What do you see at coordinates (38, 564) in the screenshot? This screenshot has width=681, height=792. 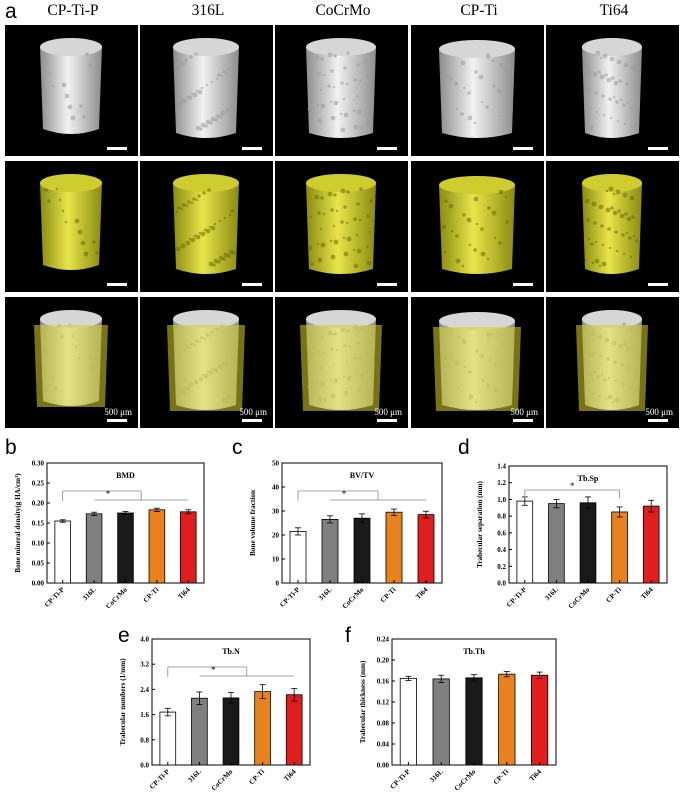 I see `y-tick-label: 0.05` at bounding box center [38, 564].